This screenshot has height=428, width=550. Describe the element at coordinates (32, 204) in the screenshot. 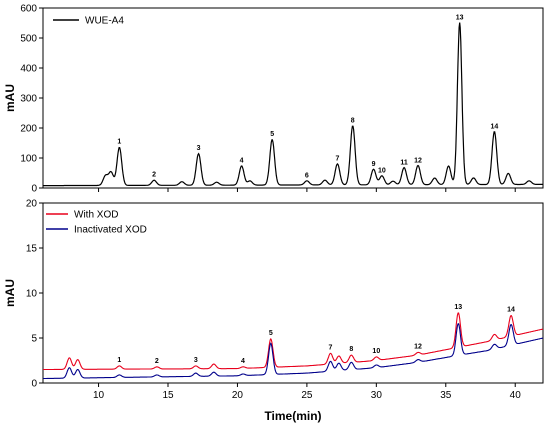

I see `y-tick-label: 20` at that location.